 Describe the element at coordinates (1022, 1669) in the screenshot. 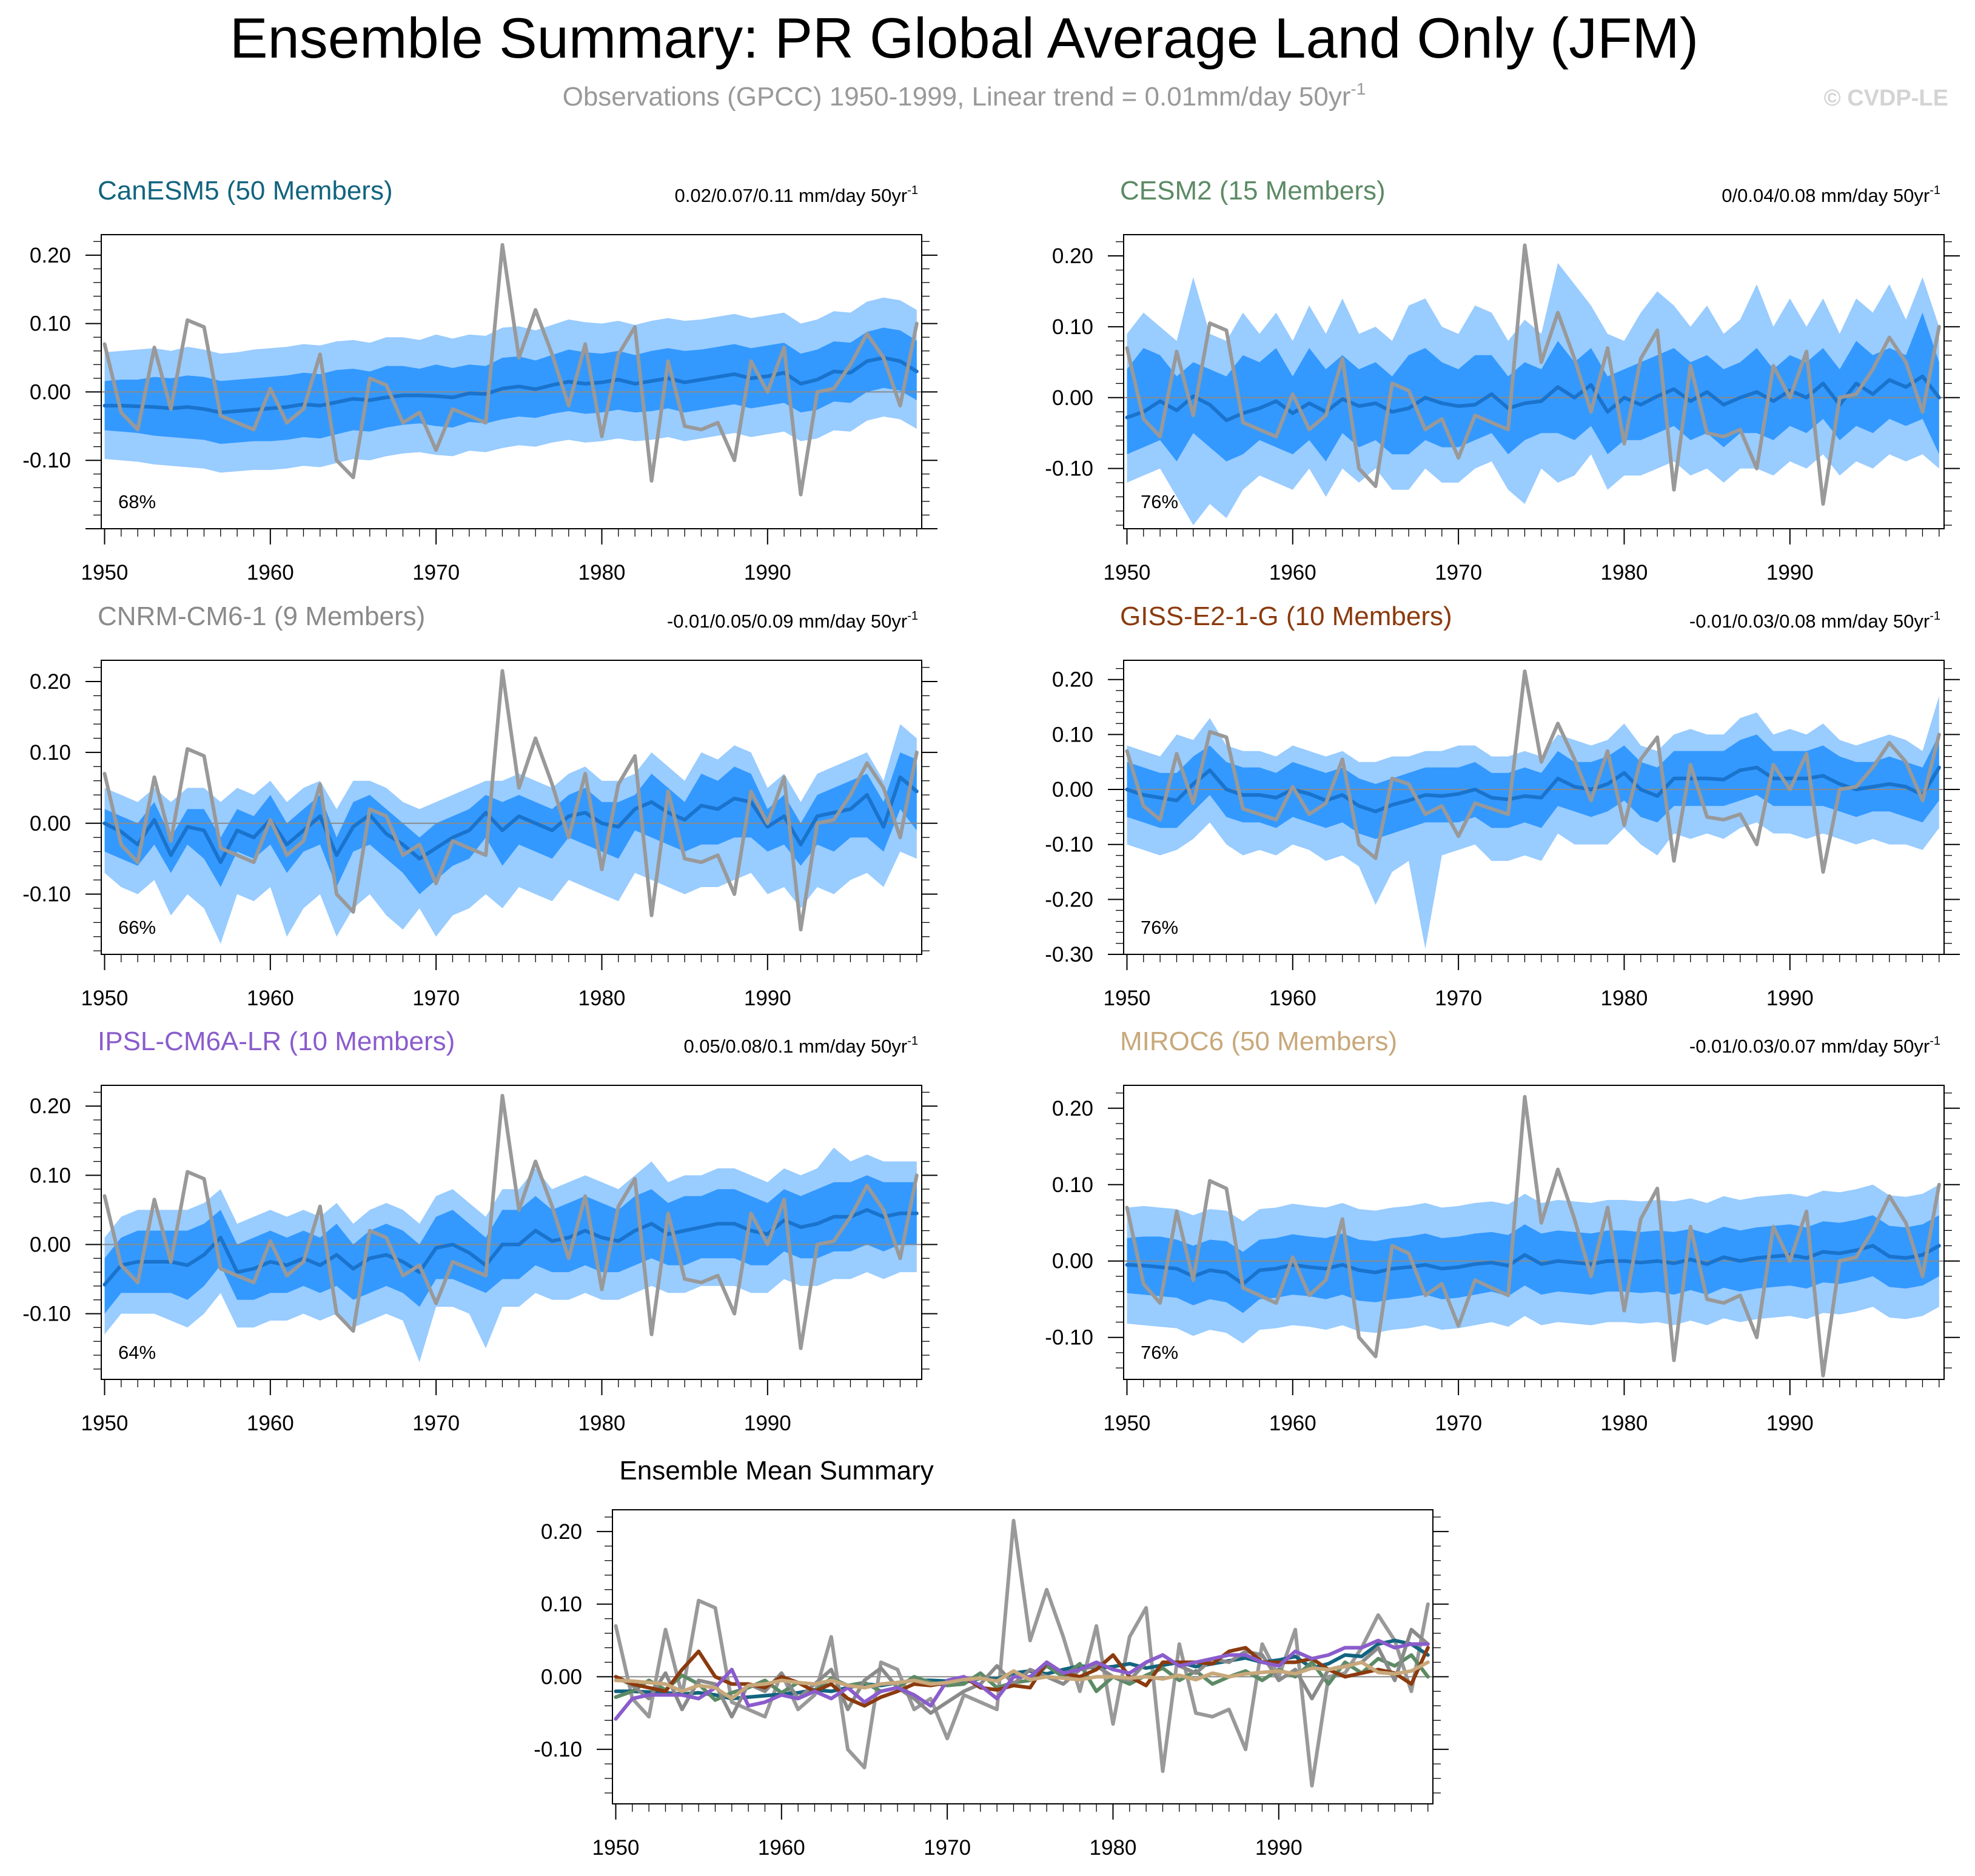

I see `series-line-canesm5` at that location.